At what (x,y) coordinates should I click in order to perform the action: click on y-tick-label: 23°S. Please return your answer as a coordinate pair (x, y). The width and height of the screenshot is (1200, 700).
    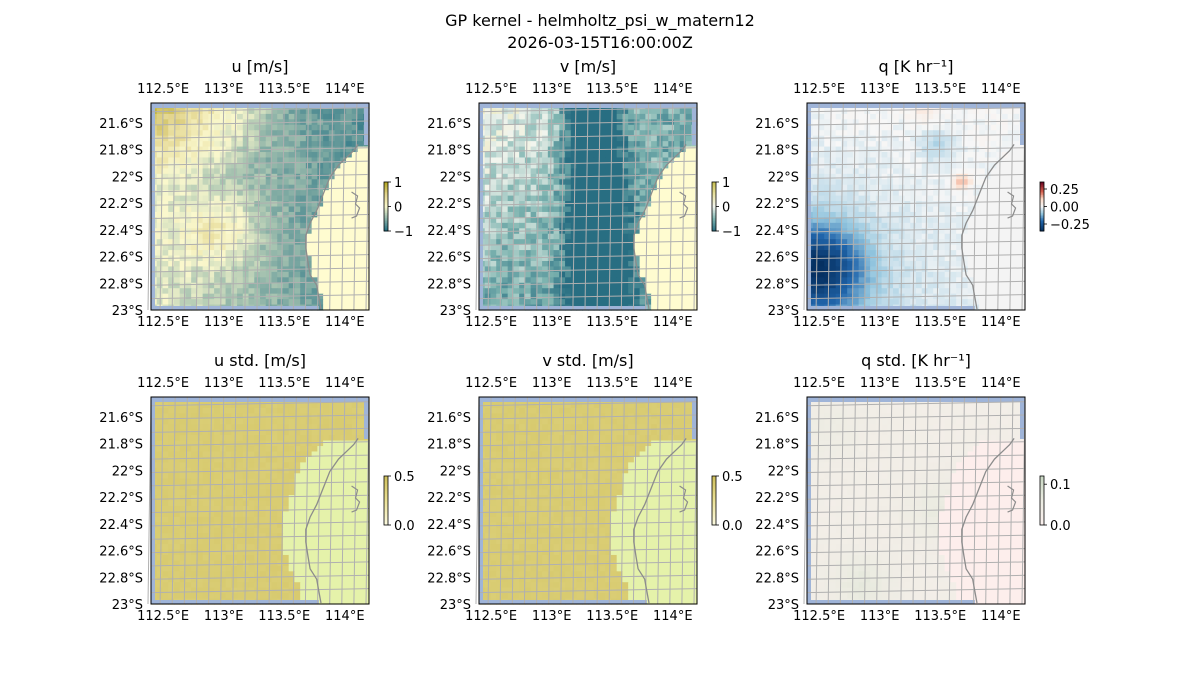
    Looking at the image, I should click on (127, 311).